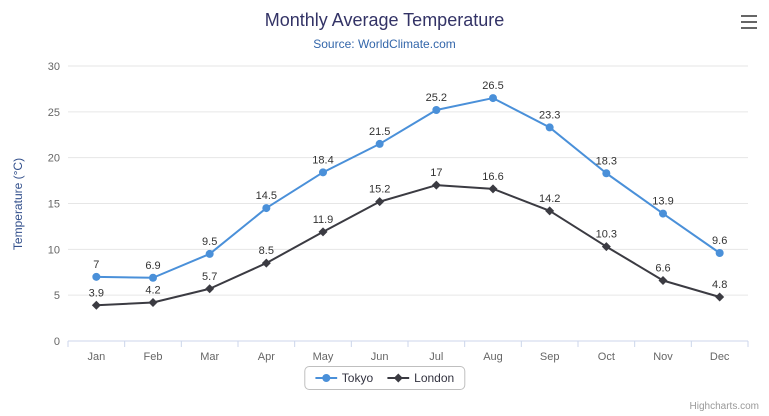 The image size is (769, 416). I want to click on point-marker-london-apr, so click(266, 263).